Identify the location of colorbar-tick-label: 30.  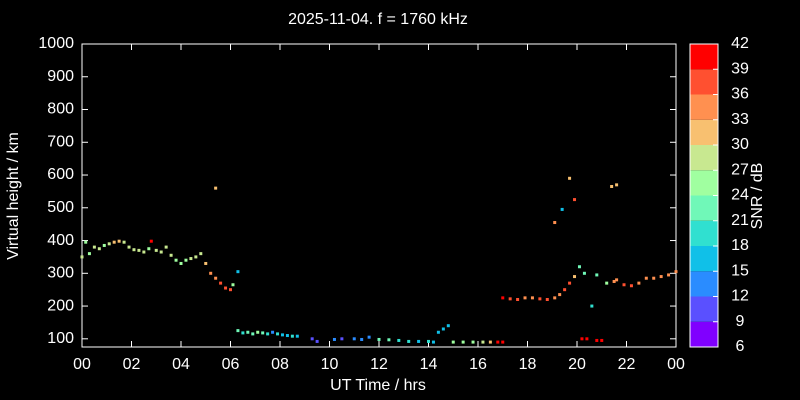
(740, 144).